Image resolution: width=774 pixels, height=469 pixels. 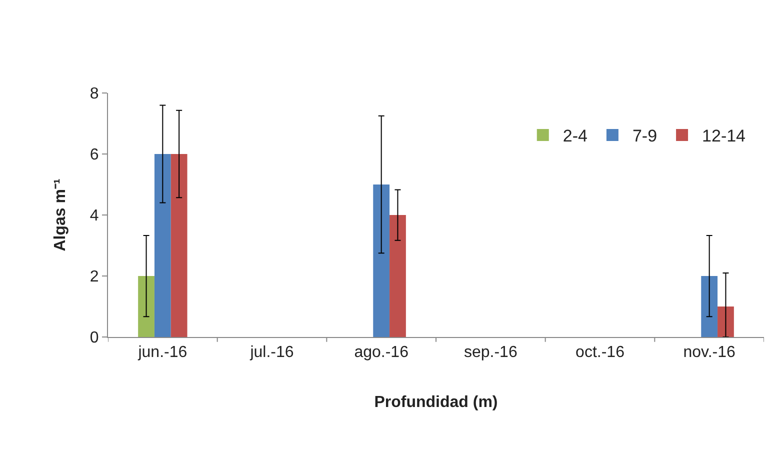 What do you see at coordinates (724, 136) in the screenshot?
I see `legend-label: 12-14` at bounding box center [724, 136].